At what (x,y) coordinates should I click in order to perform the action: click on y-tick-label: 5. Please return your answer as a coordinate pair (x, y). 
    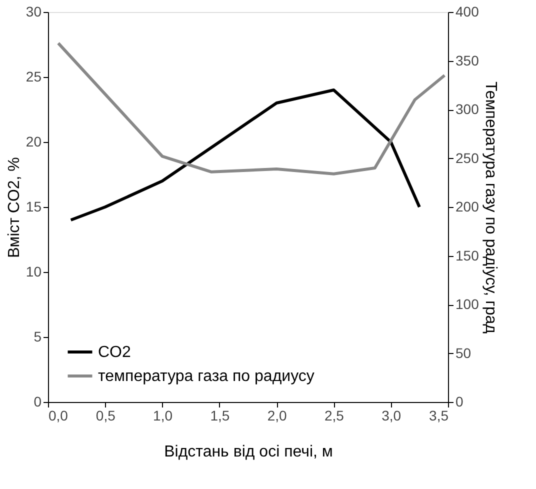
    Looking at the image, I should click on (38, 336).